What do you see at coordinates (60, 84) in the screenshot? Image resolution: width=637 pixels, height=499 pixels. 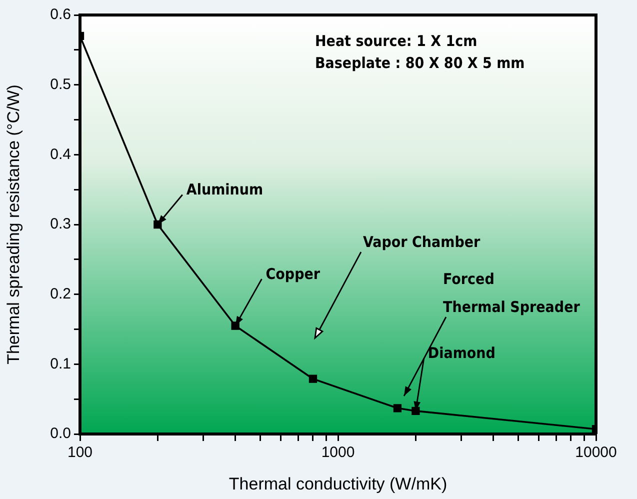 I see `y-tick-label: 0.5` at bounding box center [60, 84].